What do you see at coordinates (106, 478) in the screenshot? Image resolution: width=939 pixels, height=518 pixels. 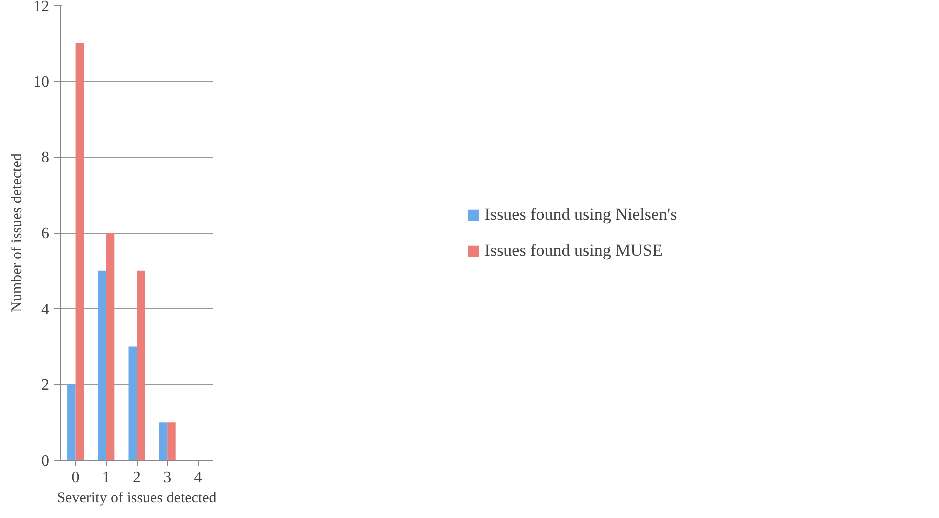 I see `x-tick-label: 1` at bounding box center [106, 478].